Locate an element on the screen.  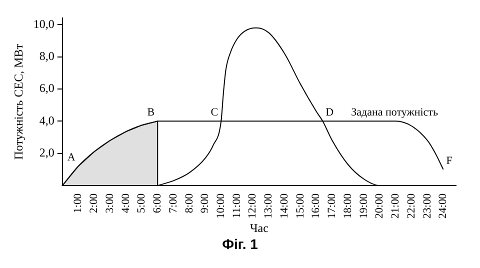
x-tick-label: 6:00 is located at coordinates (158, 203).